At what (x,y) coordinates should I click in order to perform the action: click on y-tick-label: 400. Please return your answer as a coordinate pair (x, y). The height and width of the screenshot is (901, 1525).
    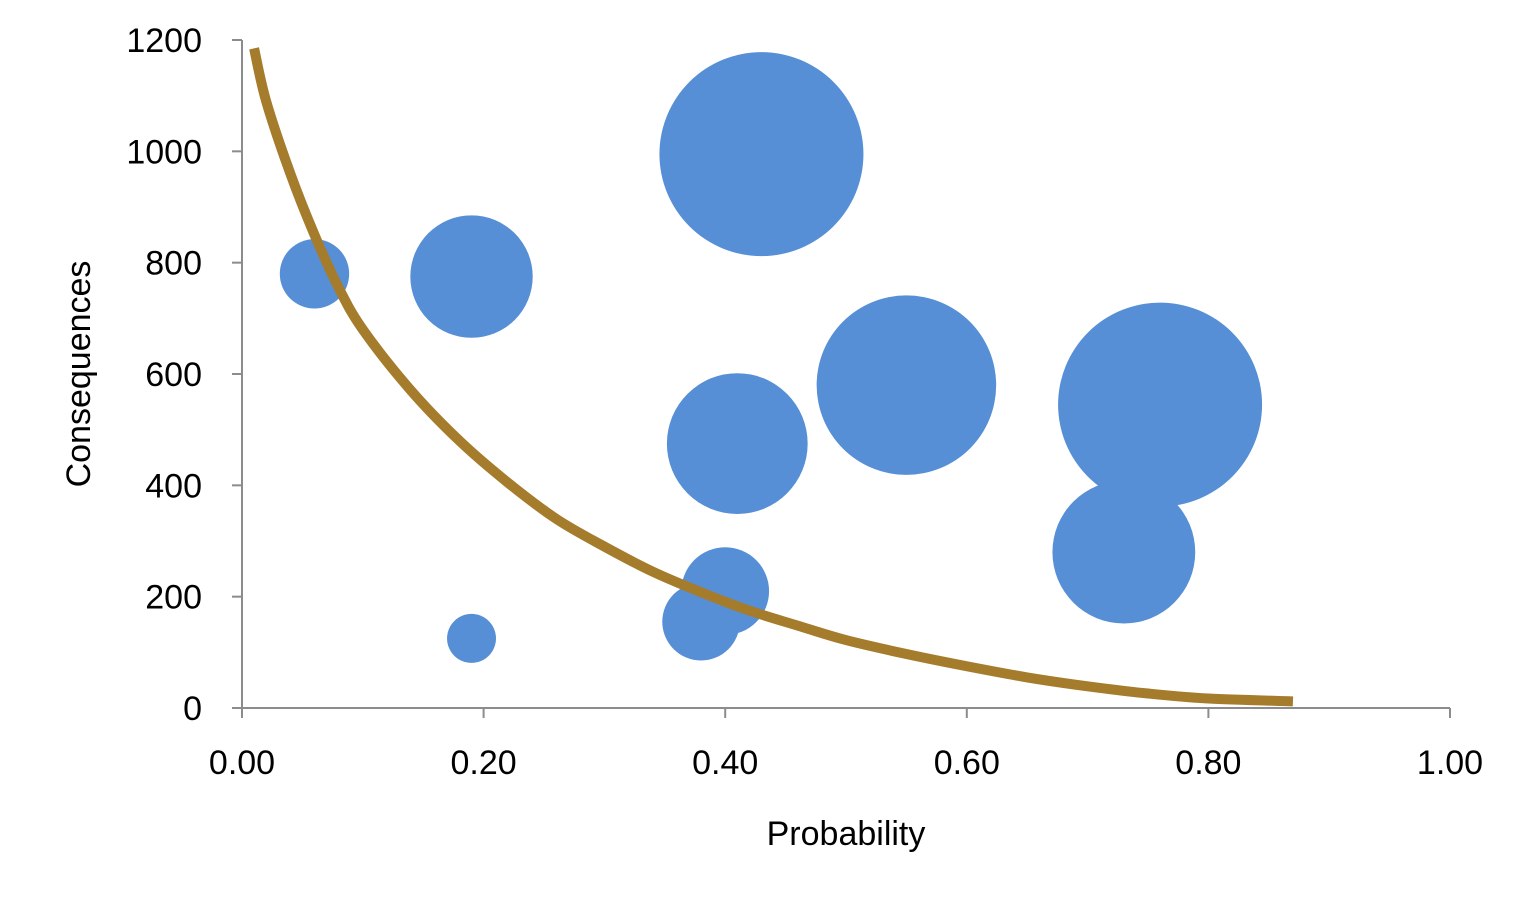
    Looking at the image, I should click on (173, 486).